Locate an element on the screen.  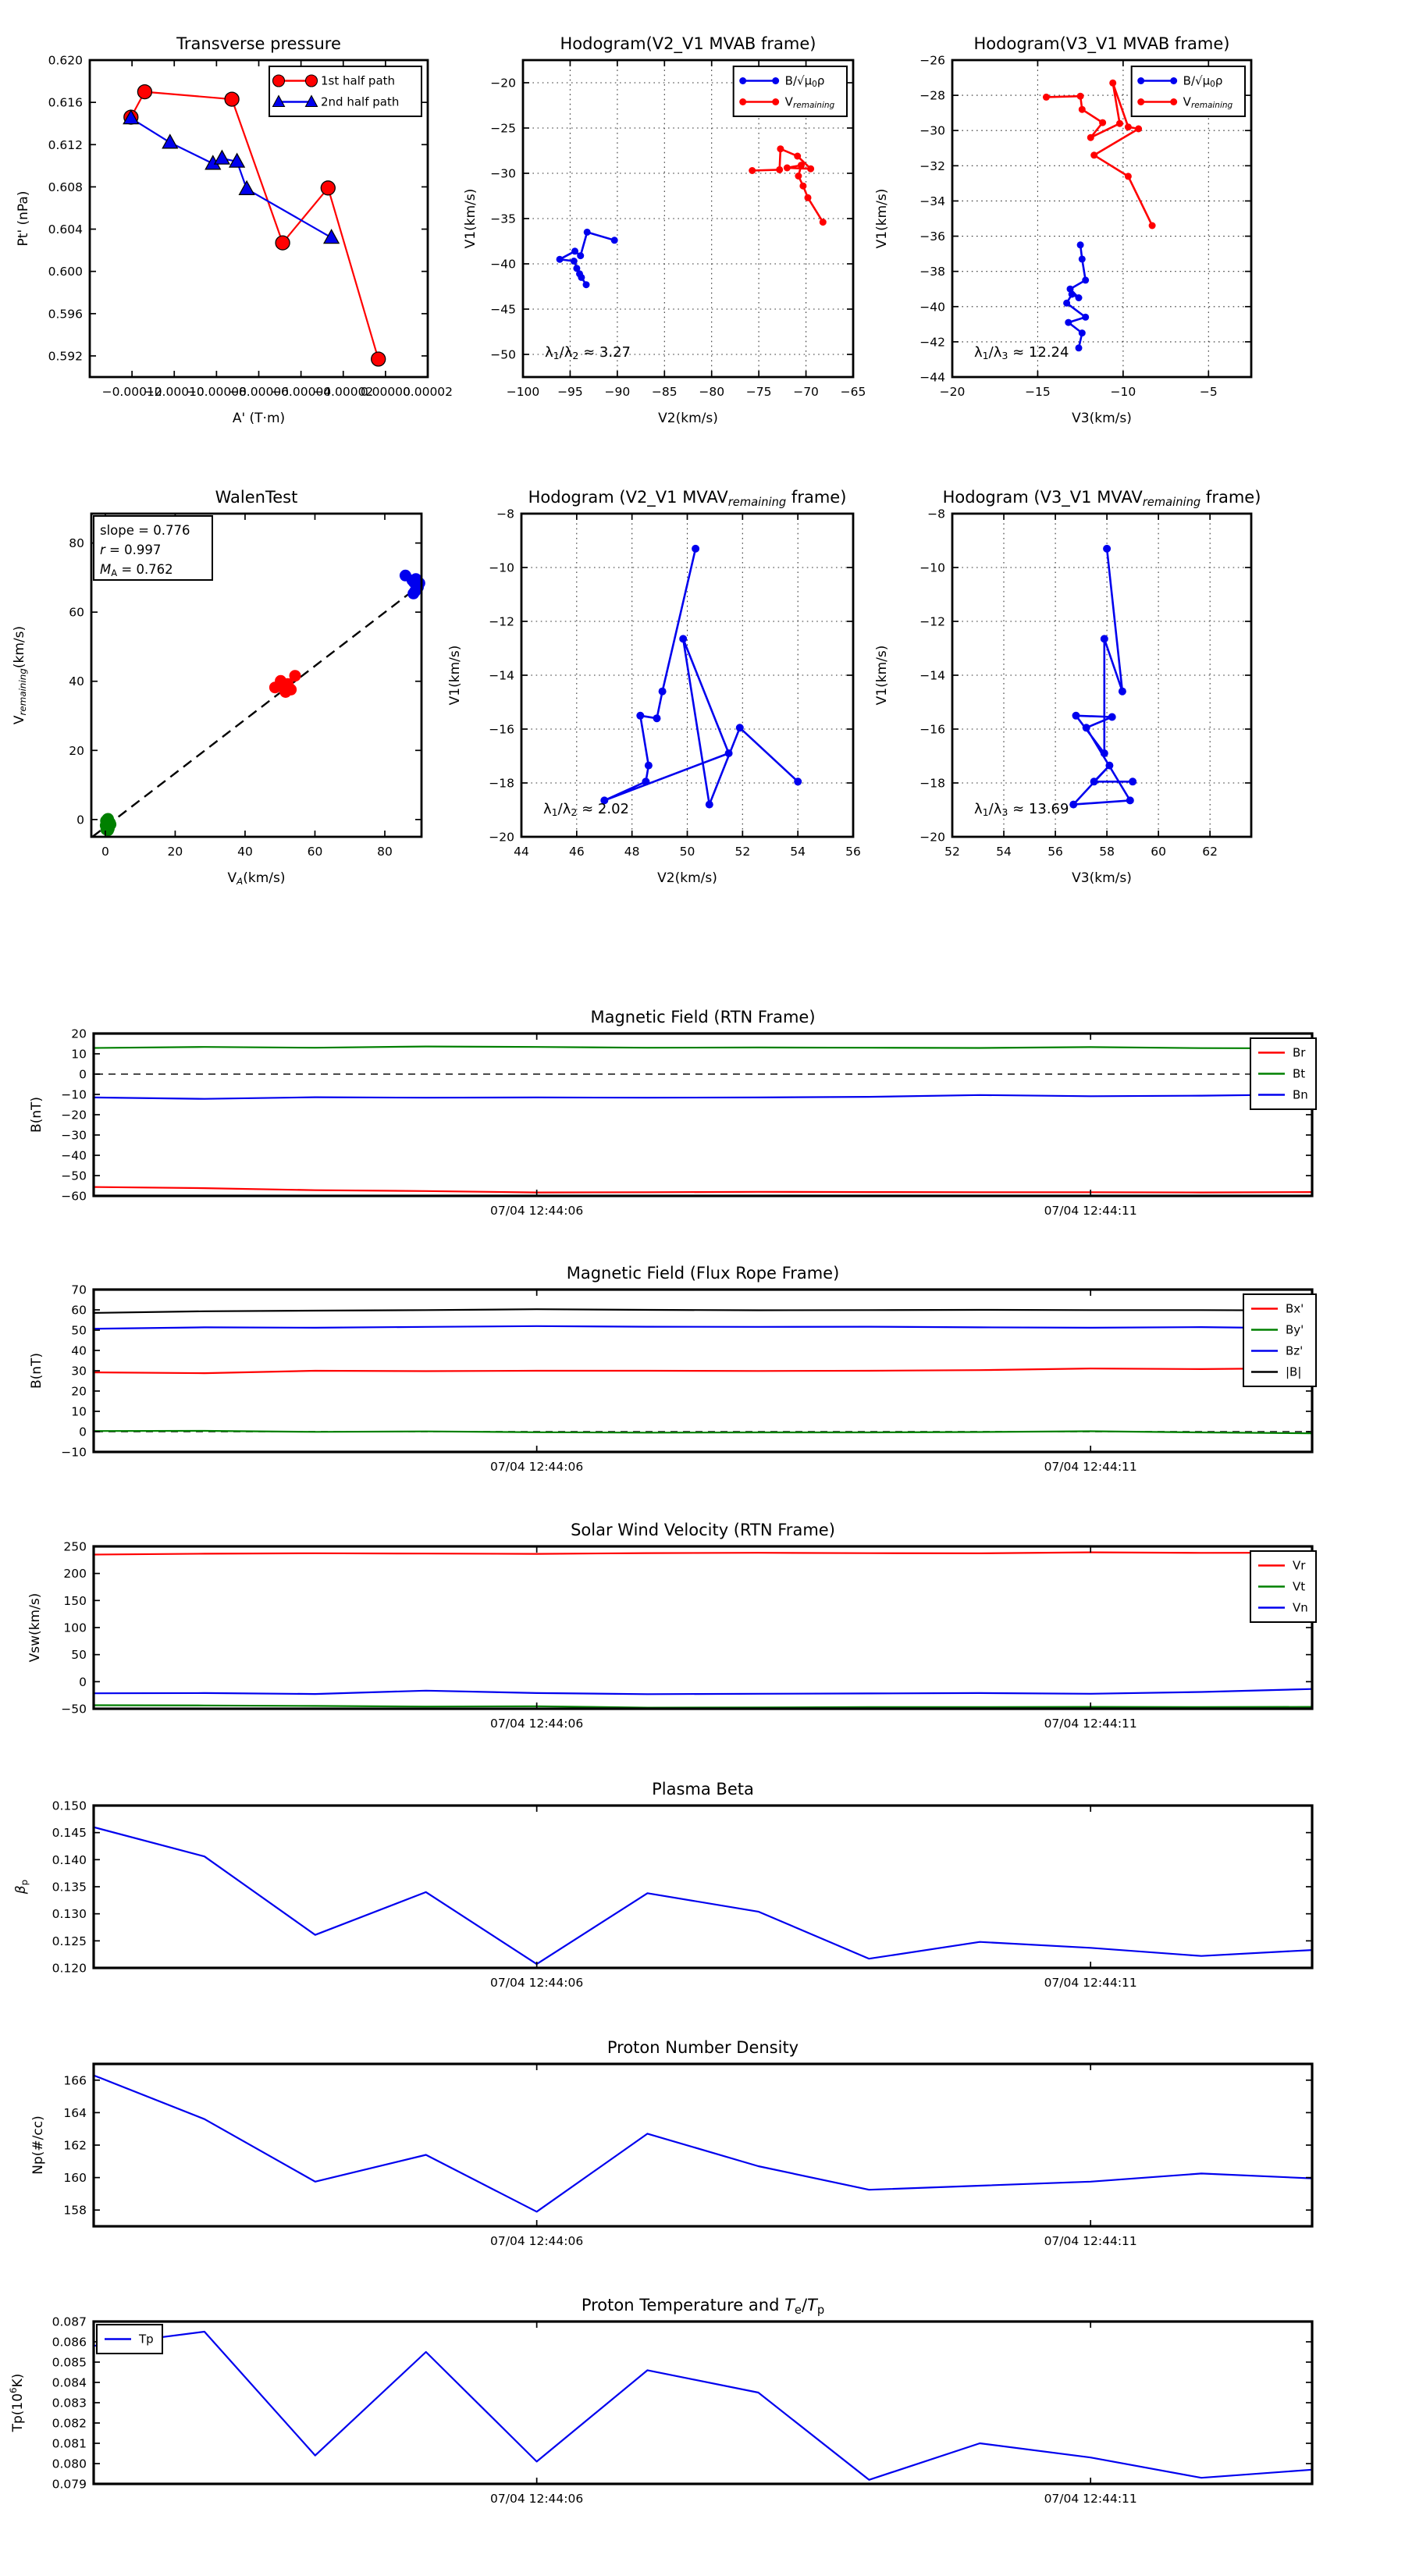
svg-text:Hodogram (V3_V1 MVAVremaining: Hodogram (V3_V1 MVAVremaining frame) is located at coordinates (1102, 498).